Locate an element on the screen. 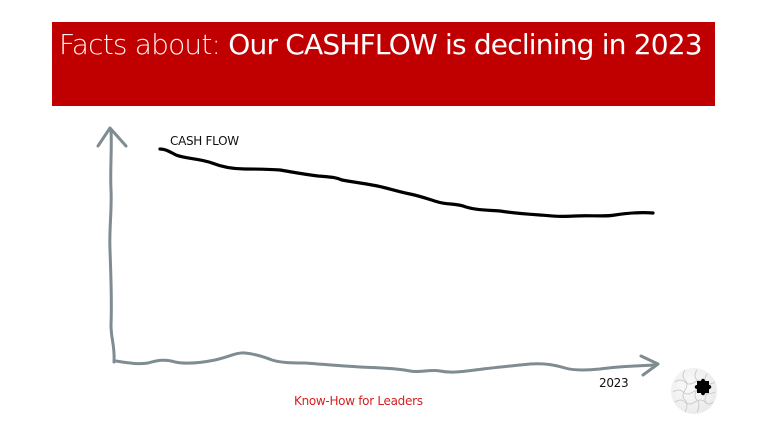 The height and width of the screenshot is (432, 768). cashflow-line is located at coordinates (406, 183).